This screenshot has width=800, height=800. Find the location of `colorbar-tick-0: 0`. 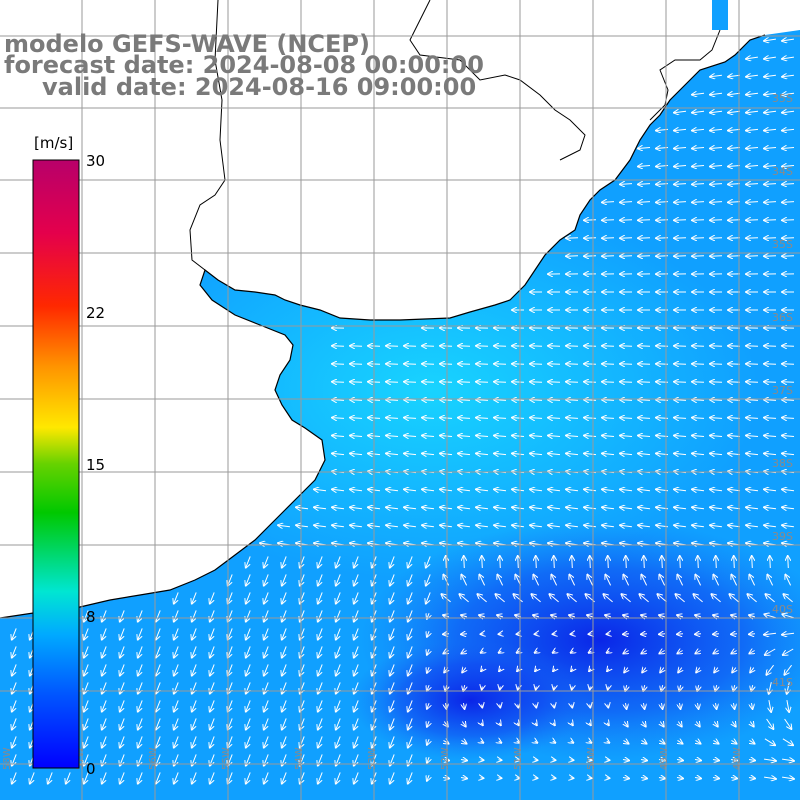

colorbar-tick-0: 0 is located at coordinates (91, 769).